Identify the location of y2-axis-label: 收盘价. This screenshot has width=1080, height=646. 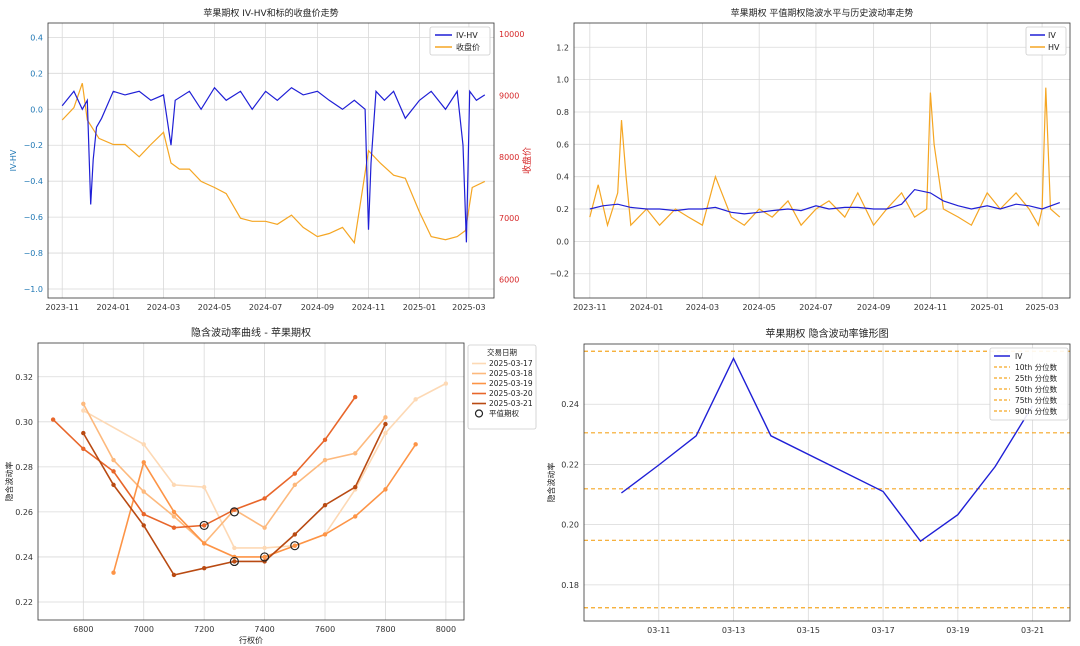
(527, 160).